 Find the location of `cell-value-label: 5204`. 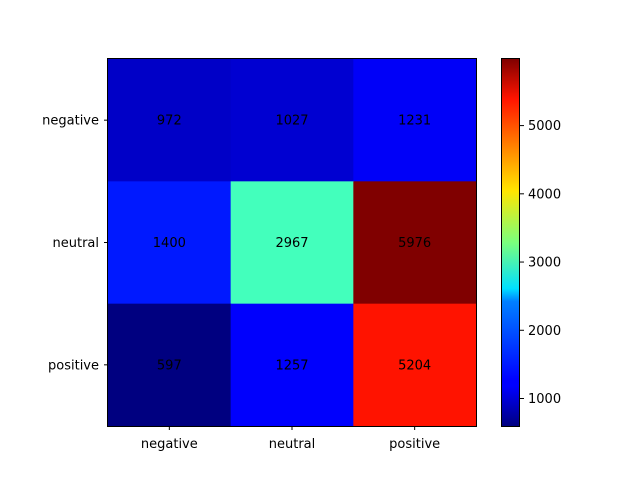

cell-value-label: 5204 is located at coordinates (414, 365).